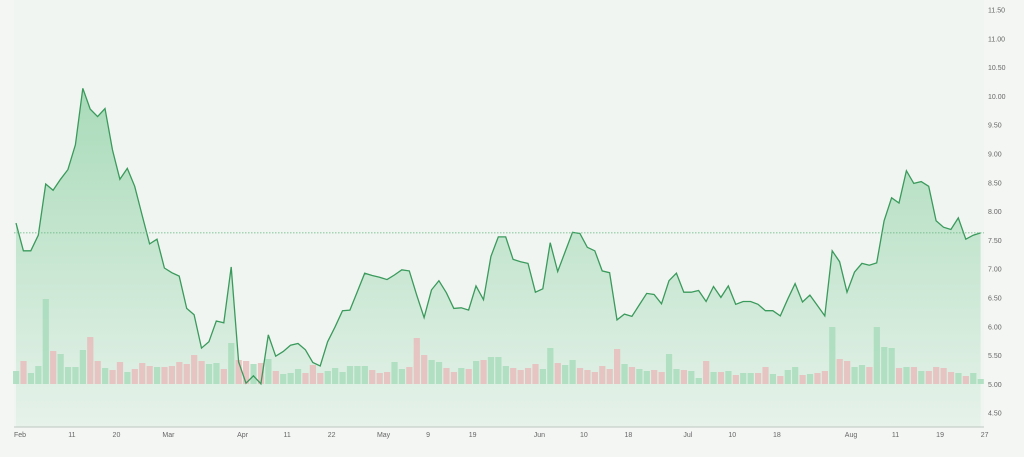  I want to click on y-tick-label: 9.00, so click(995, 155).